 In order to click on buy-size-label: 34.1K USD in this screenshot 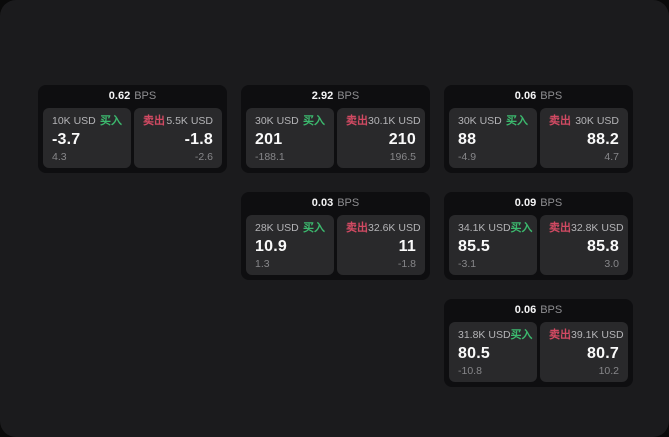, I will do `click(484, 228)`.